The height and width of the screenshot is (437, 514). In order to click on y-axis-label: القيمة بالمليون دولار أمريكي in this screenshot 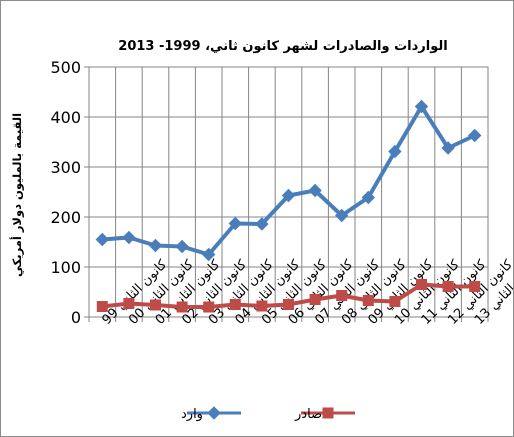, I will do `click(17, 195)`.